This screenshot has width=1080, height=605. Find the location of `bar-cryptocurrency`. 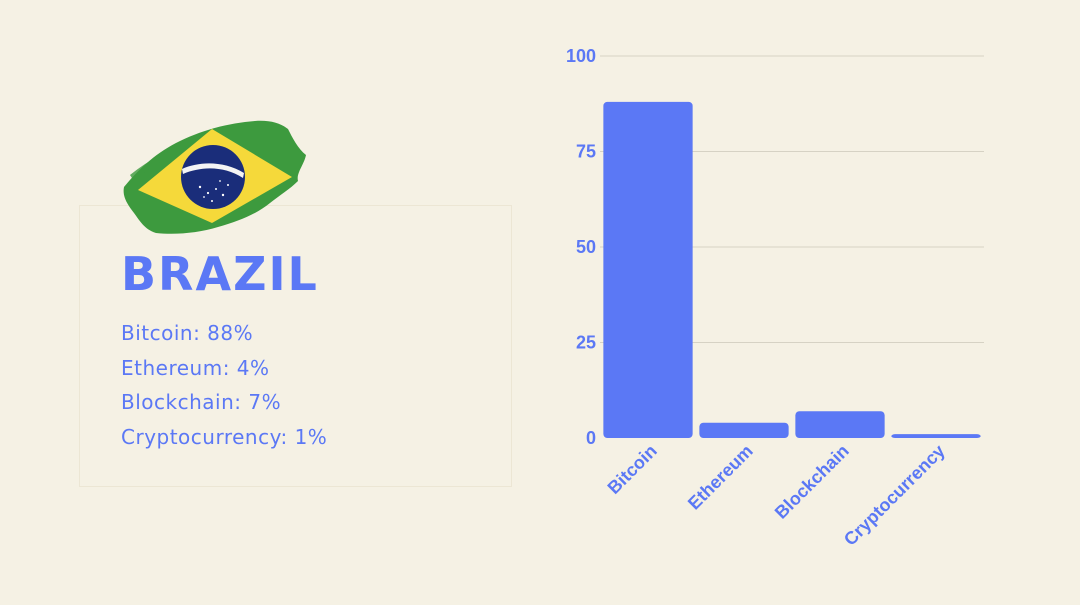

bar-cryptocurrency is located at coordinates (936, 436).